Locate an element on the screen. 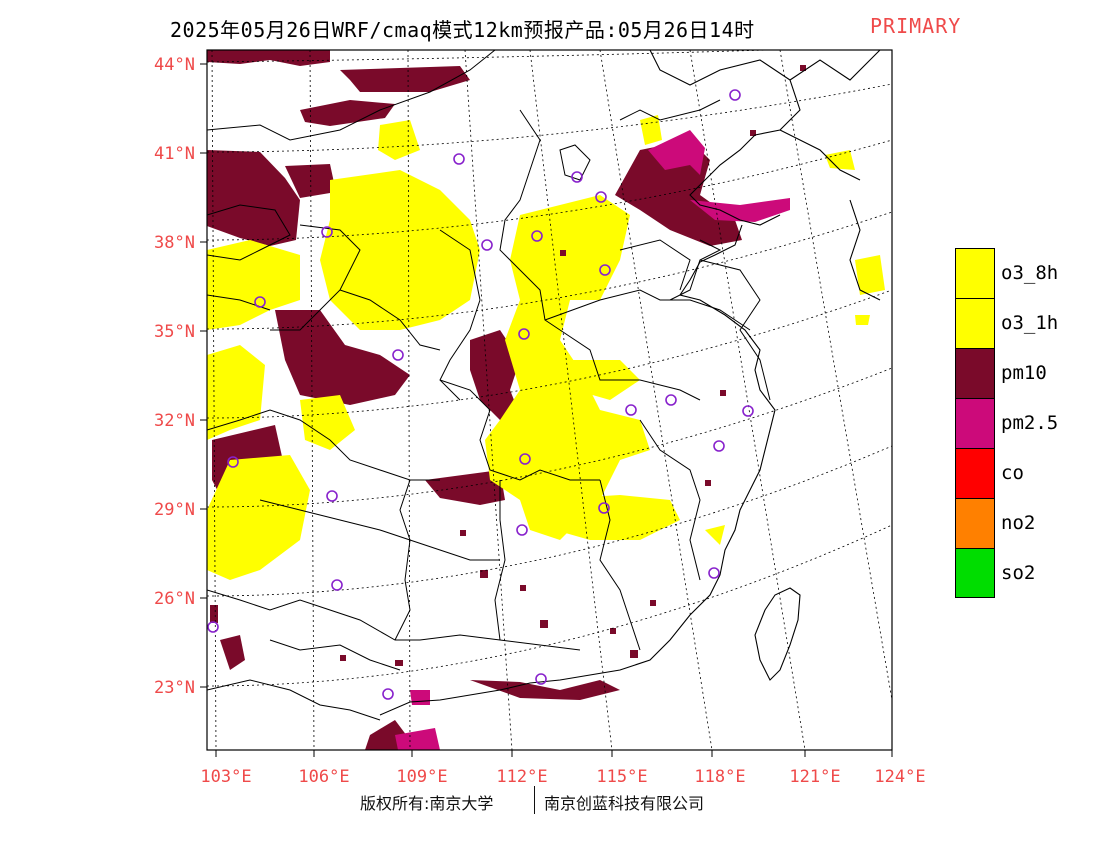  lon-label: 124°E is located at coordinates (899, 777).